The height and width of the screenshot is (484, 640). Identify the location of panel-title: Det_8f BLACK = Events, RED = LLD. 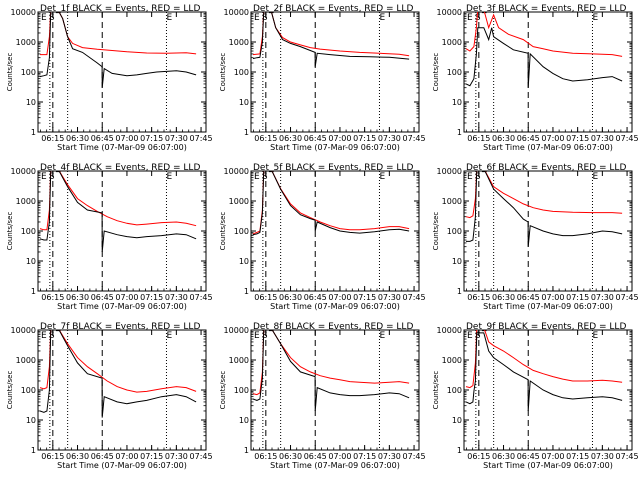
(333, 327).